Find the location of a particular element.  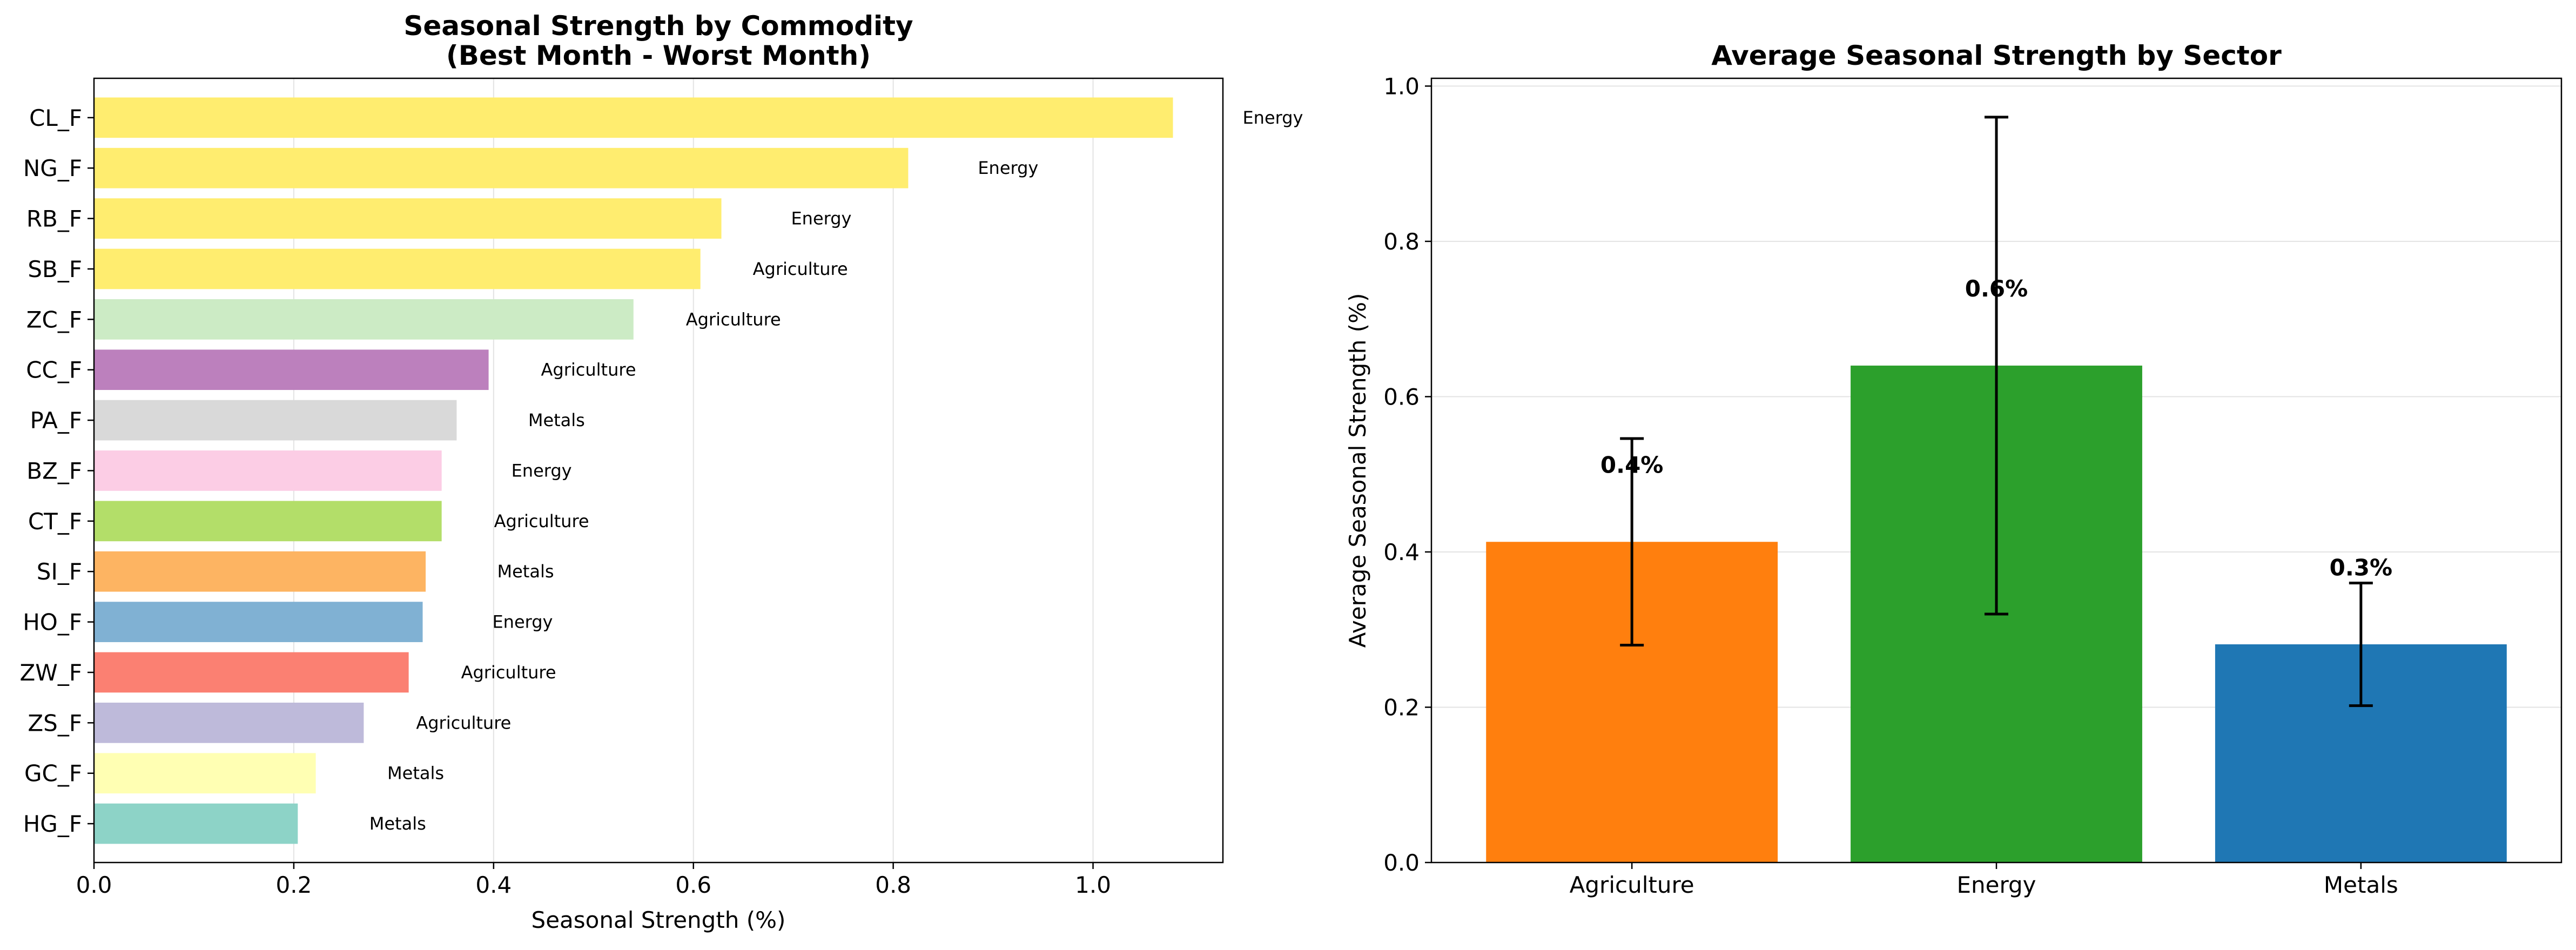

x-tick-label: Agriculture is located at coordinates (1632, 885).